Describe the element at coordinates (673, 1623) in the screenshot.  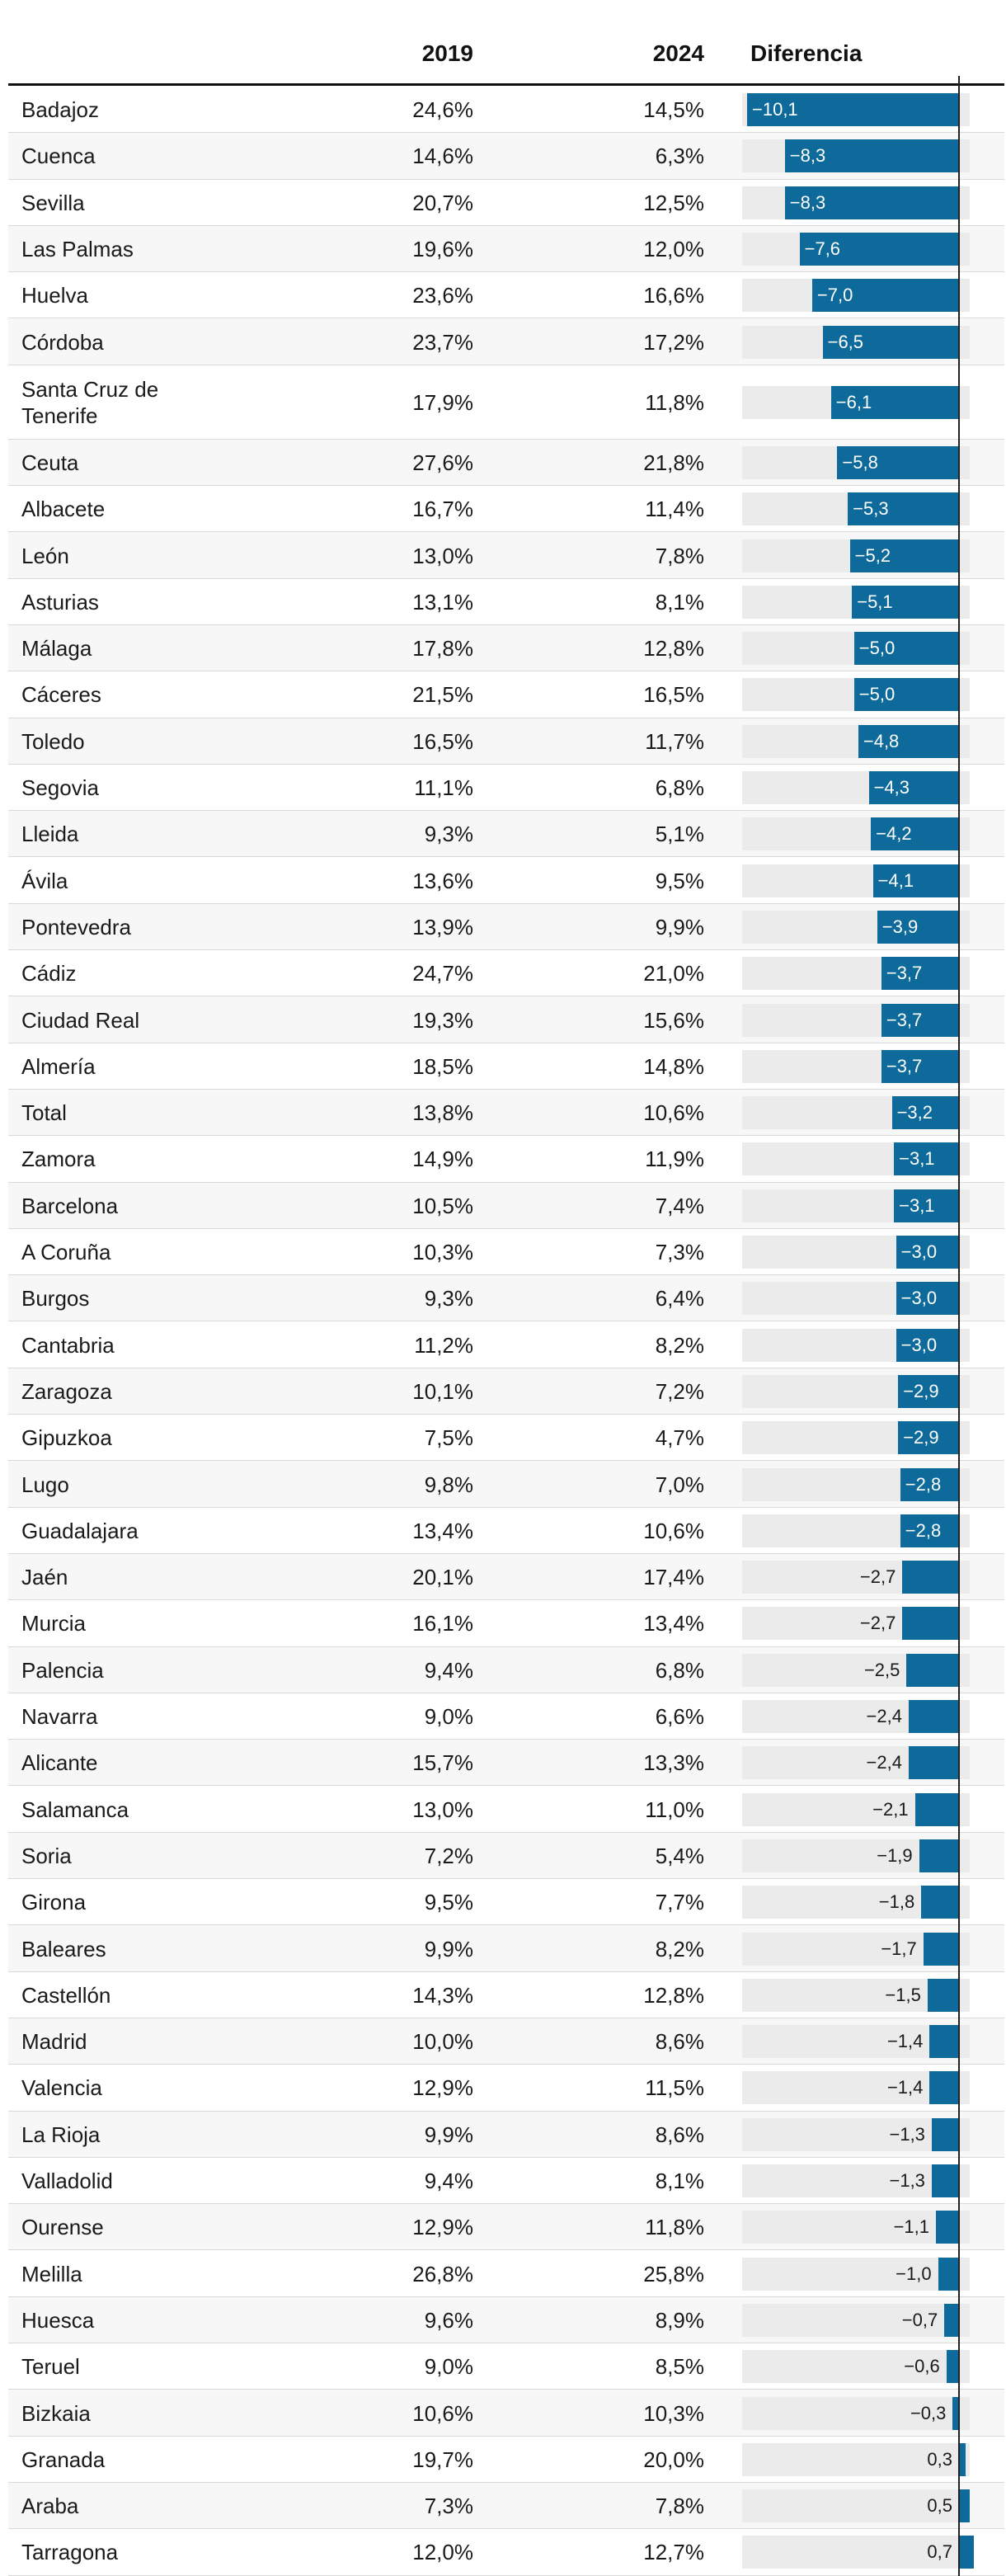
I see `value-2024: 13,4%` at that location.